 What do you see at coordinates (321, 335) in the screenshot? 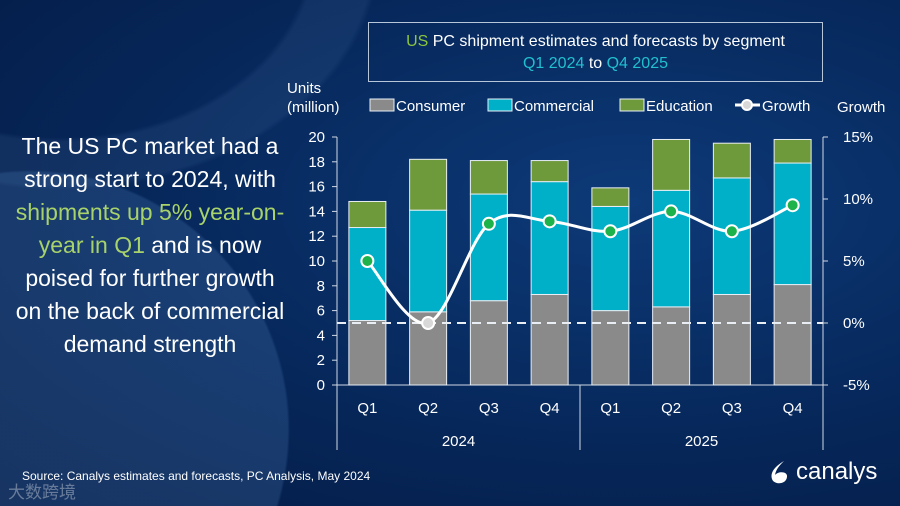
I see `y-tick-label: 4` at bounding box center [321, 335].